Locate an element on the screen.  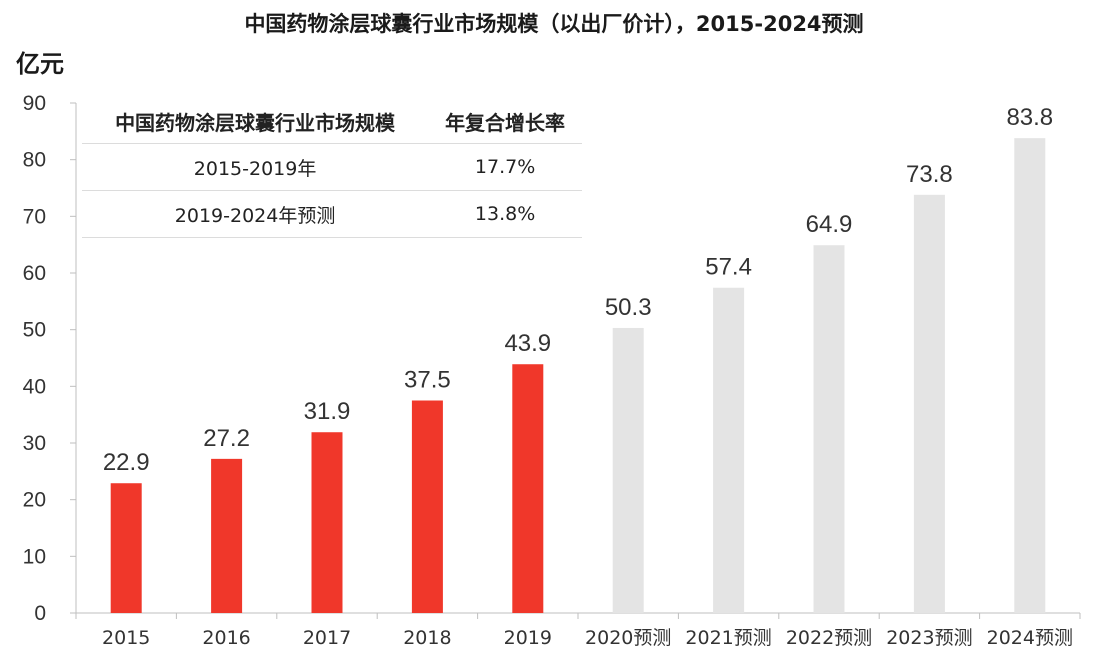
data-label-2020预测: 50.3 is located at coordinates (628, 307).